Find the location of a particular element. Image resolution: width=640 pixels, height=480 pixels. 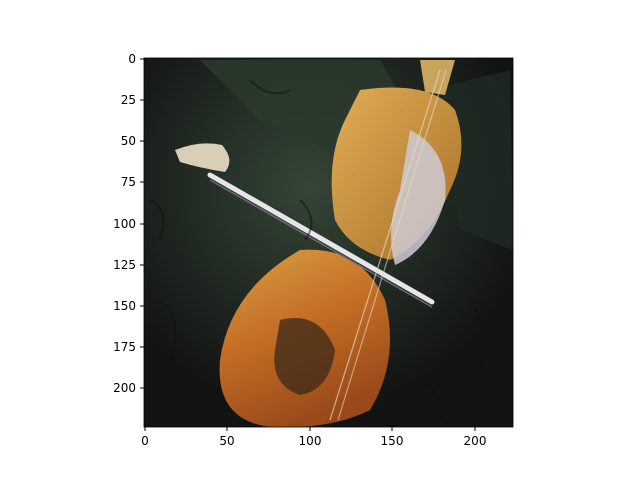

y-tick-label: 50 is located at coordinates (128, 141).